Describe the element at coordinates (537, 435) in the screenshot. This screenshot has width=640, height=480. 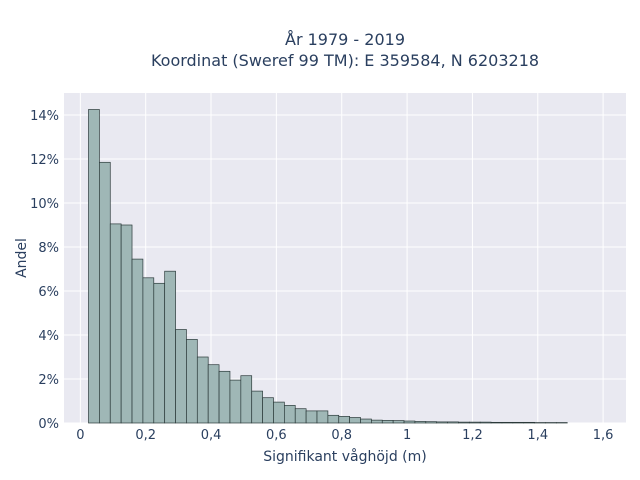
I see `x-tick-label: 1,4` at that location.